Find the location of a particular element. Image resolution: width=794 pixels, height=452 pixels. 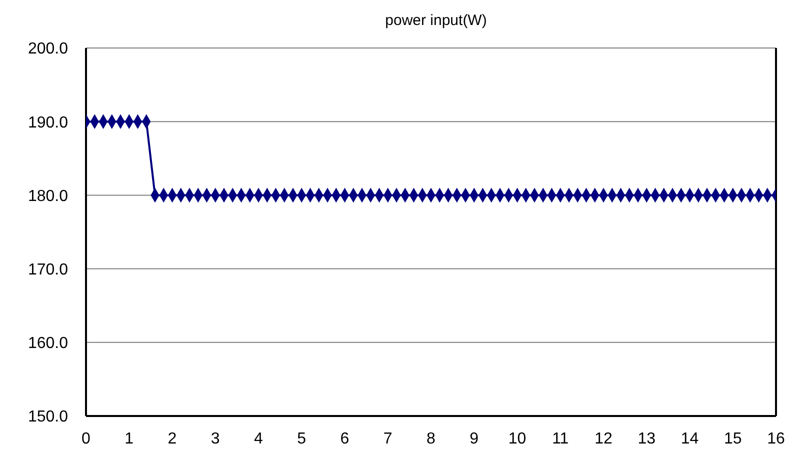

x-tick-label: 14 is located at coordinates (689, 439).